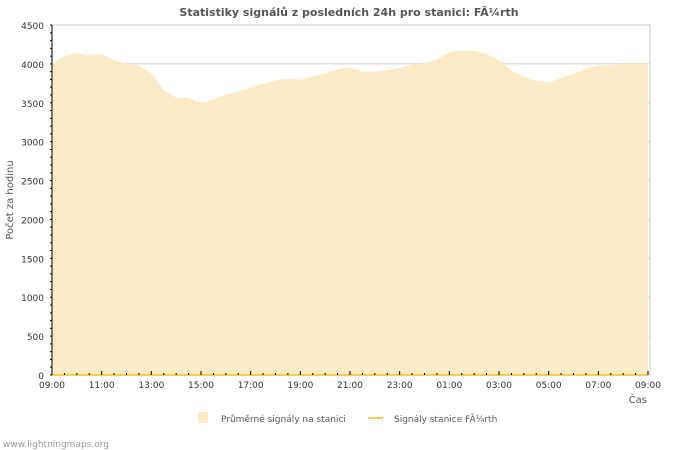 The height and width of the screenshot is (450, 700). I want to click on y-tick-label: 2500, so click(32, 183).